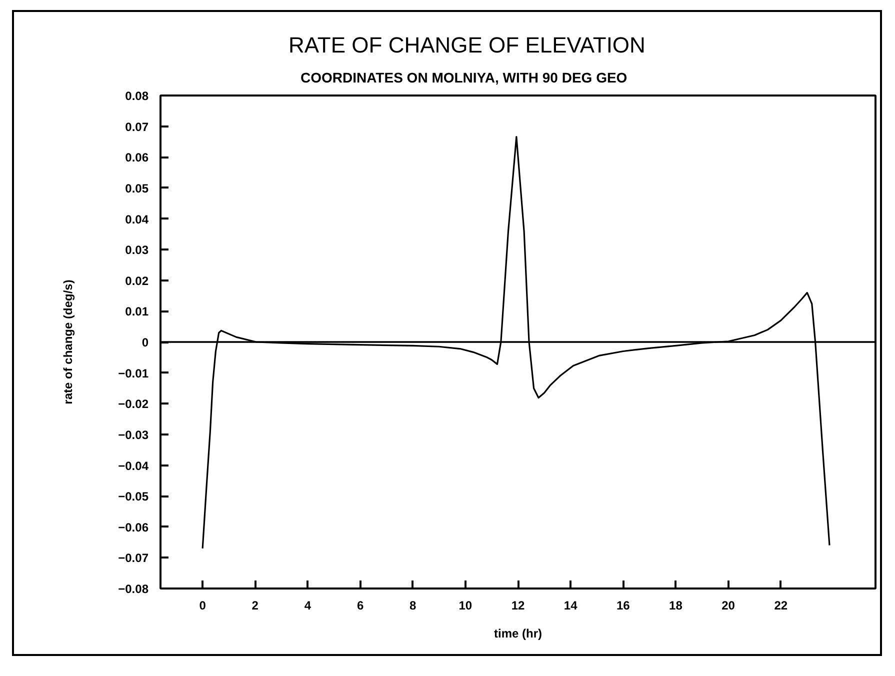 The image size is (895, 676). Describe the element at coordinates (255, 605) in the screenshot. I see `x-tick-label: 2` at that location.